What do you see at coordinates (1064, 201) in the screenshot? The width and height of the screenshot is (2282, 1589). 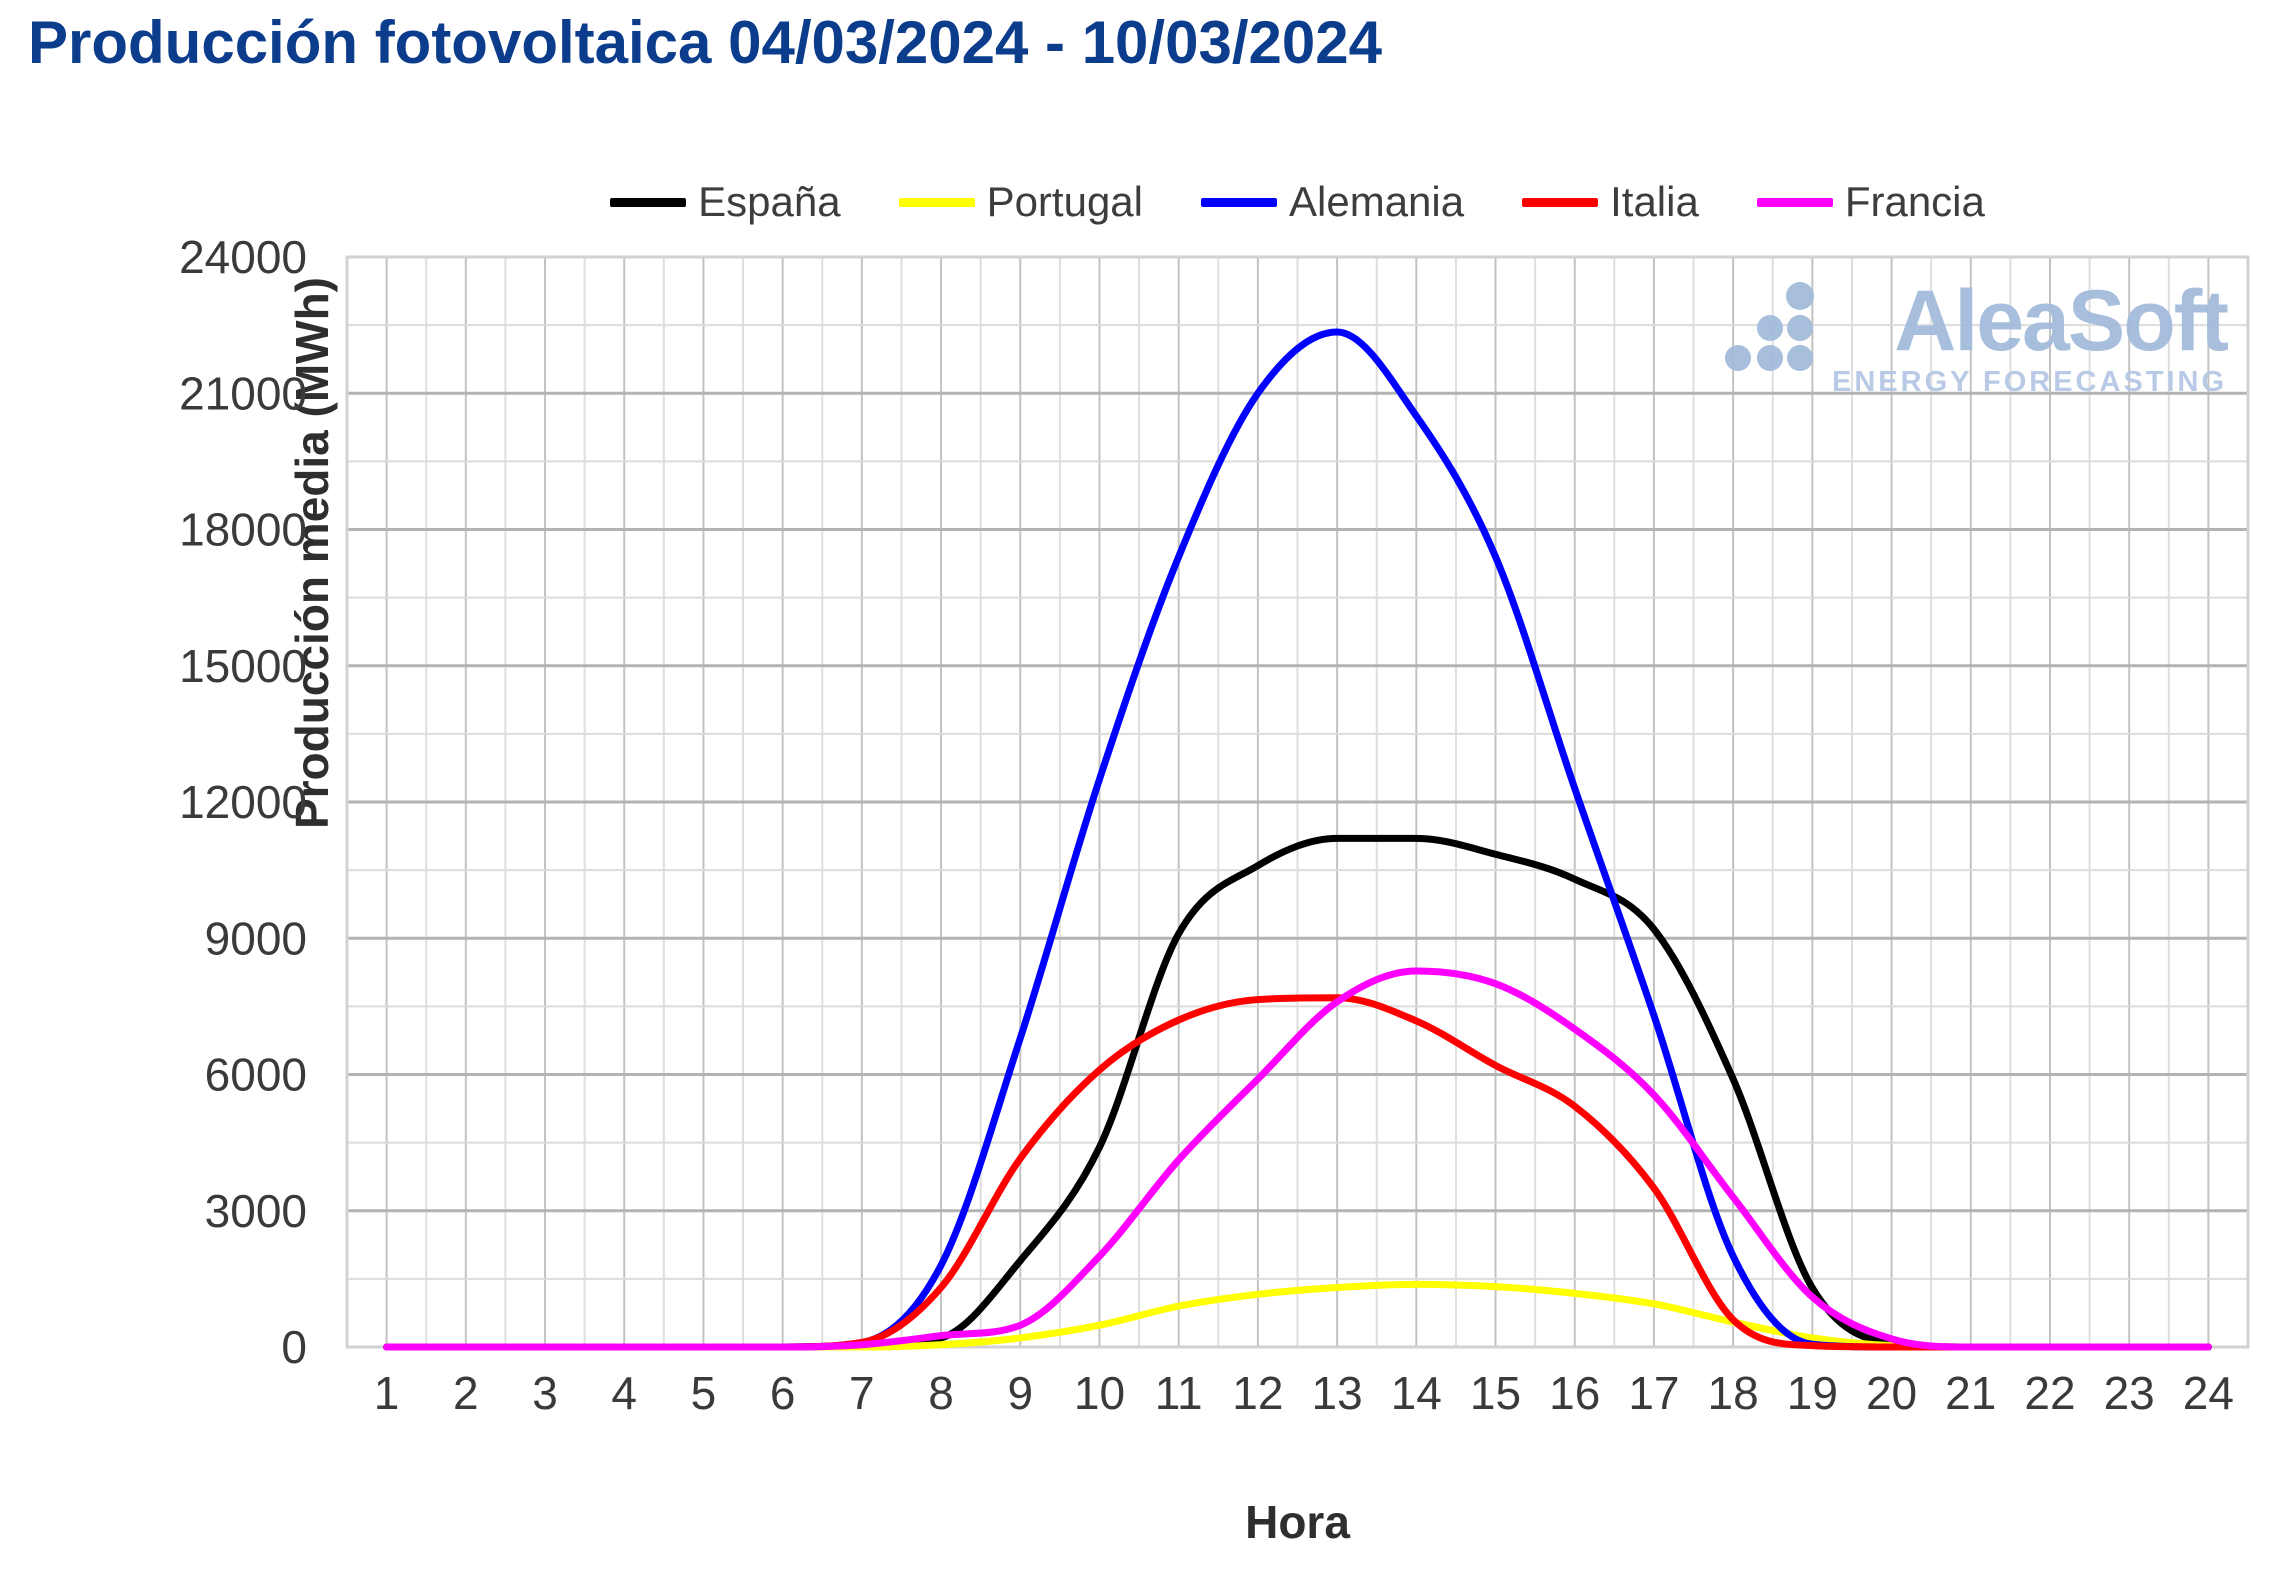 I see `legend-label-portugal: Portugal` at bounding box center [1064, 201].